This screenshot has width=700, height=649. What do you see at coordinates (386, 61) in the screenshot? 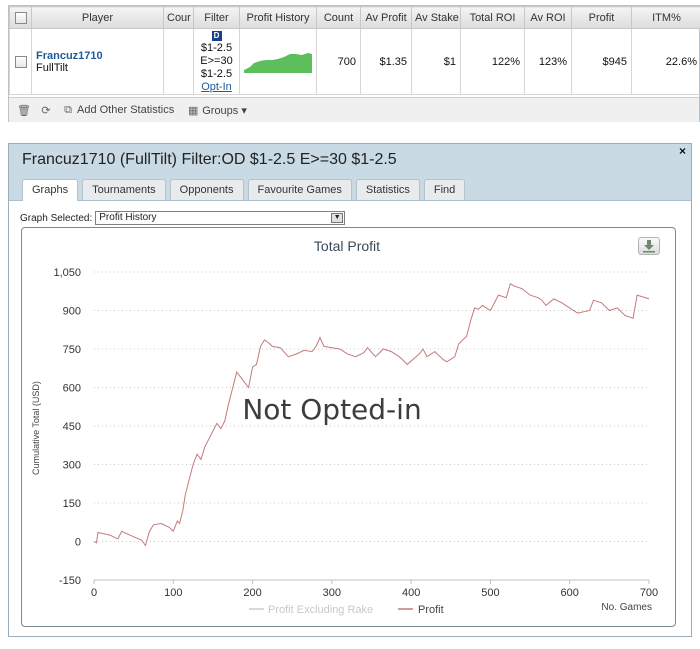
I see `av-profit-cell: $1.35` at bounding box center [386, 61].